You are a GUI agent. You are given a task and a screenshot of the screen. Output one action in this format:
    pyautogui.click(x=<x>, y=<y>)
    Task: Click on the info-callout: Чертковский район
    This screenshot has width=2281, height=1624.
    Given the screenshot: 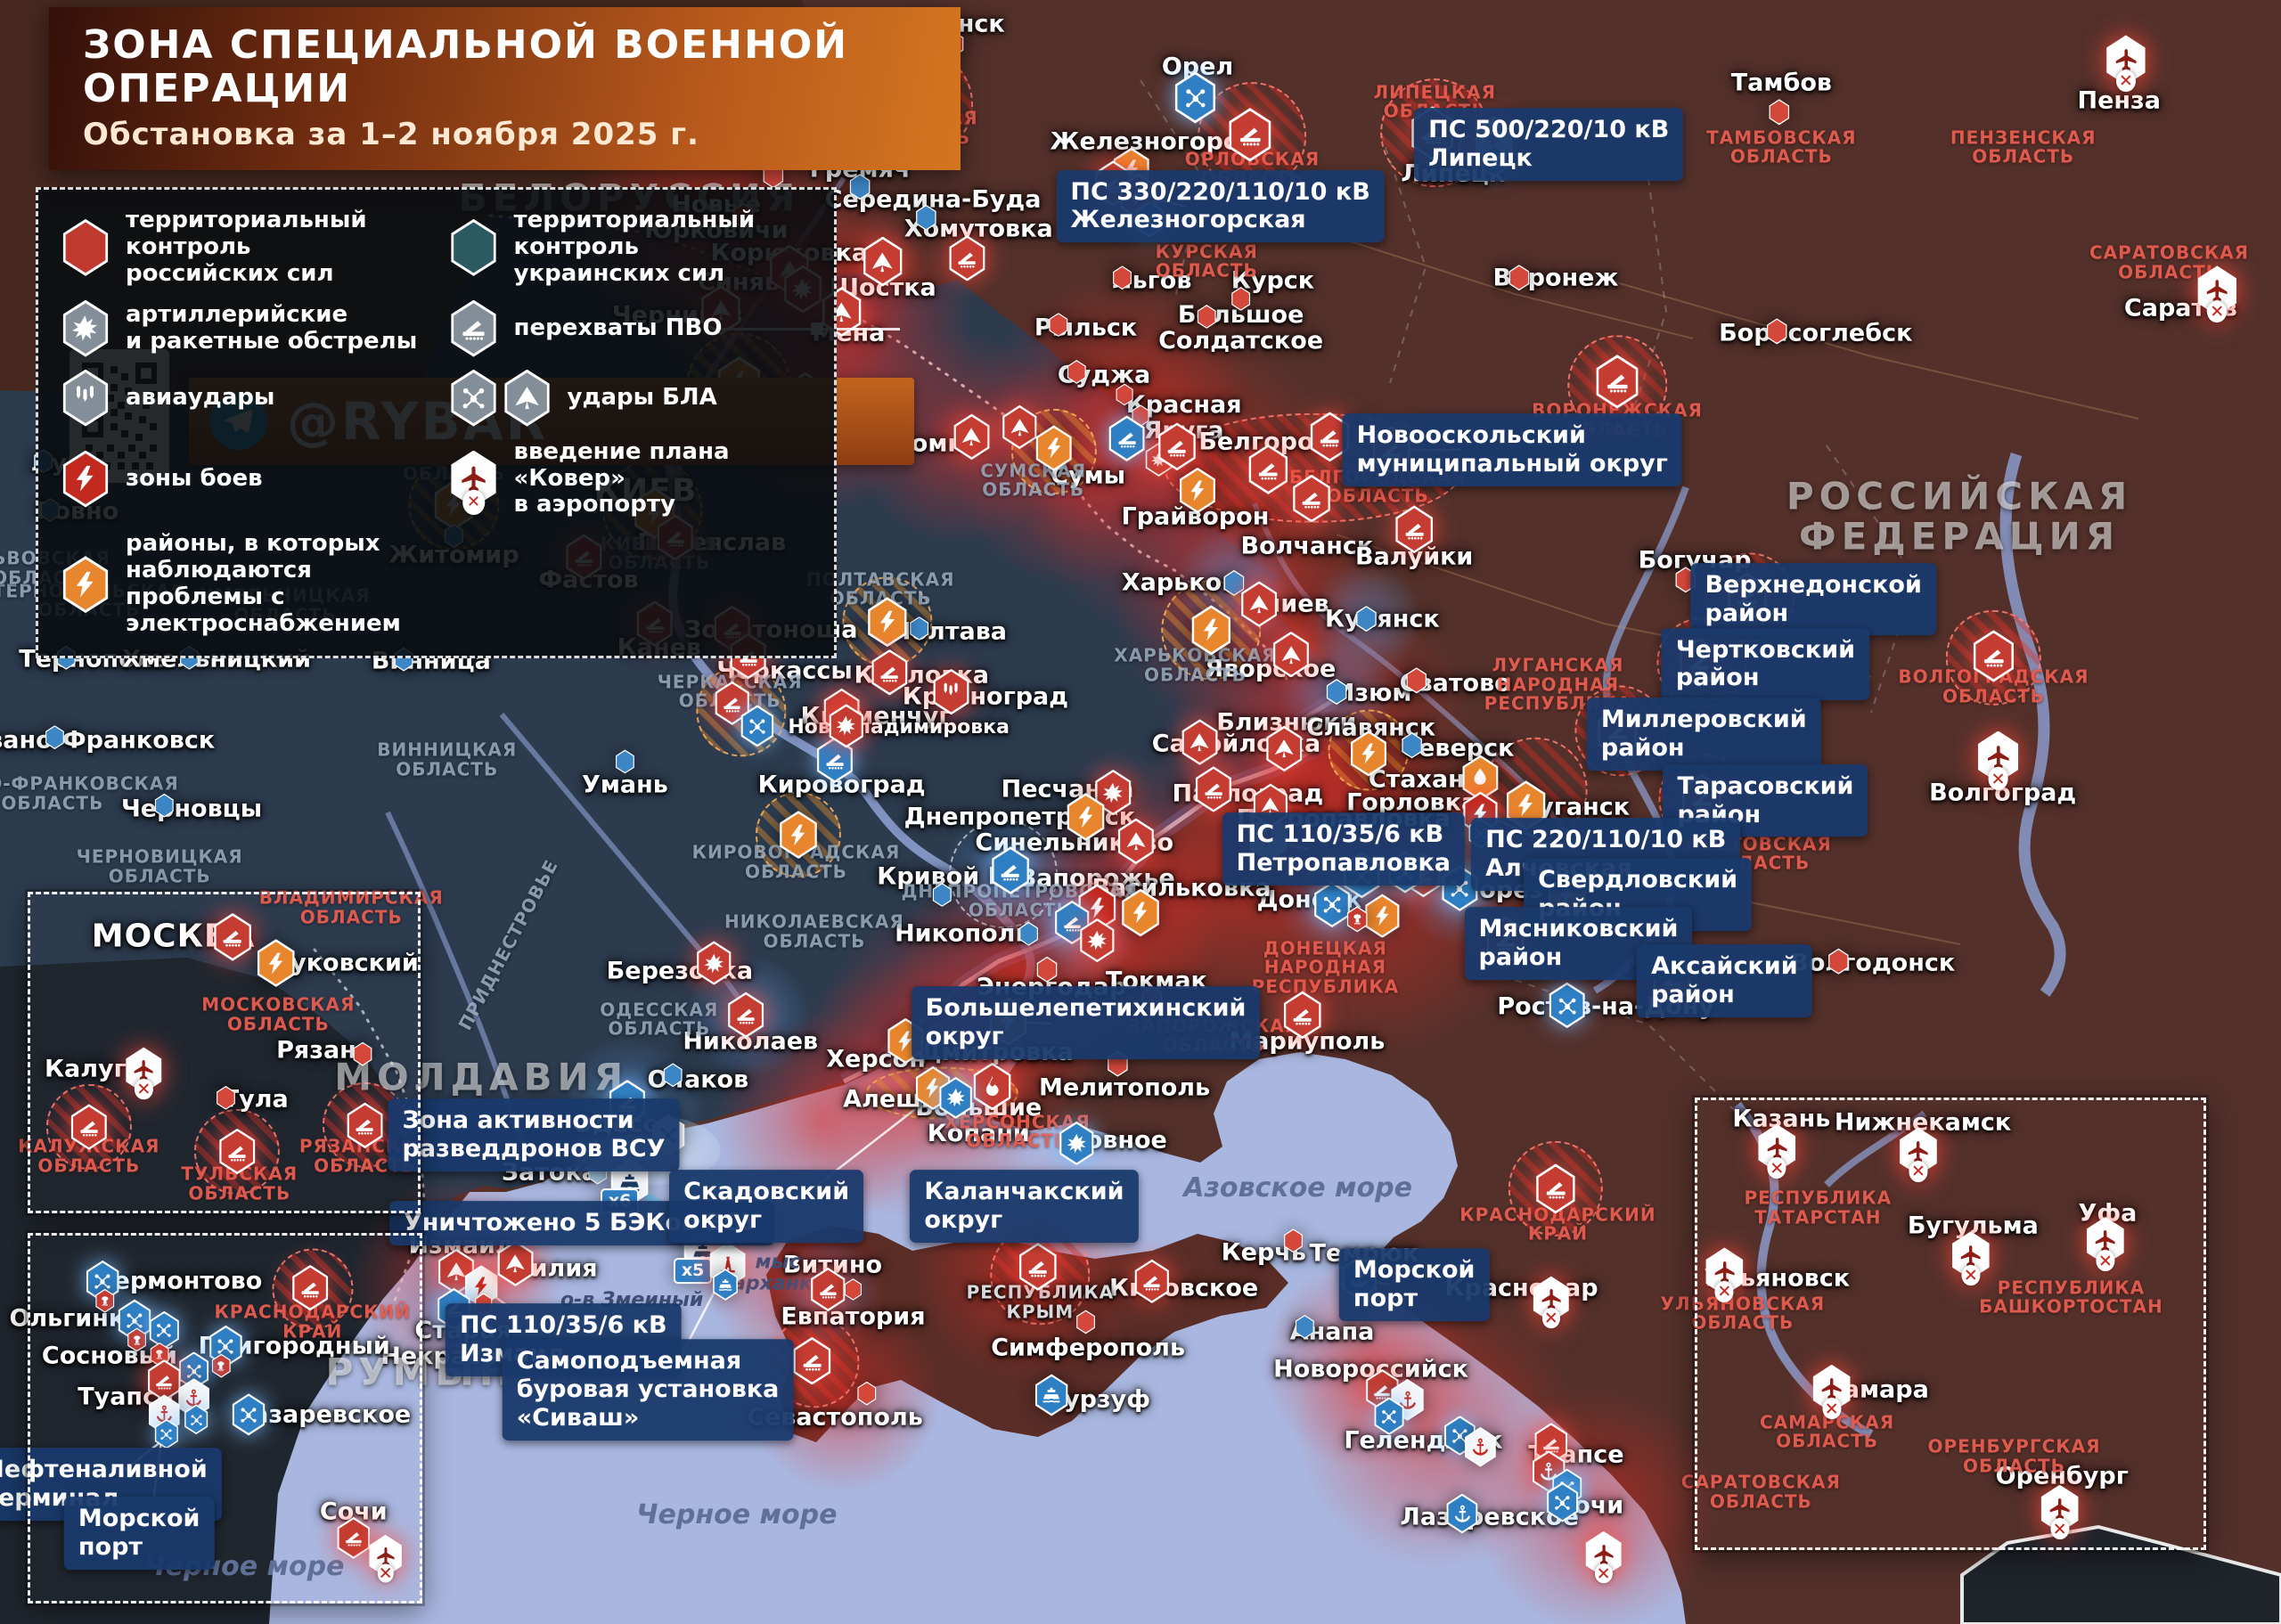 What is the action you would take?
    pyautogui.click(x=1765, y=664)
    